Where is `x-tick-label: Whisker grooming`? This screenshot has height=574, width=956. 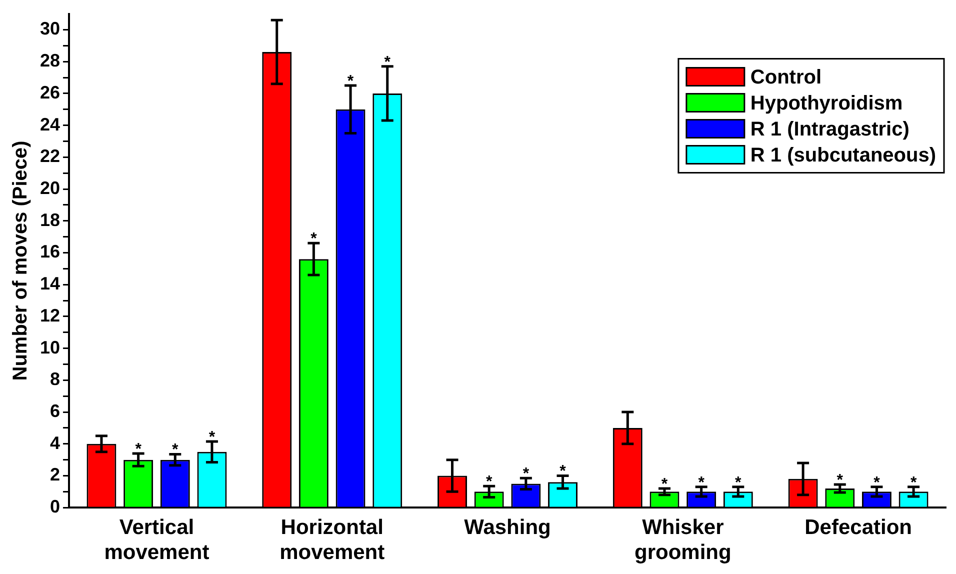 x-tick-label: Whisker grooming is located at coordinates (683, 540).